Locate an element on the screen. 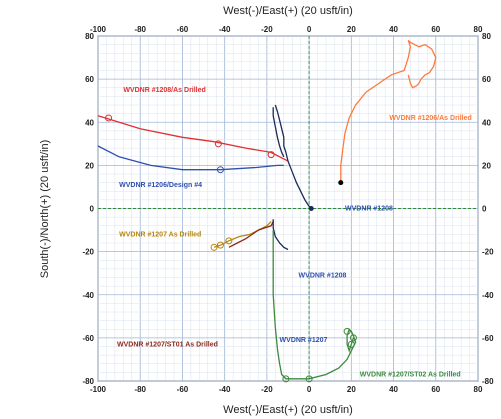 The image size is (501, 419). y-tick-label-left: 40 is located at coordinates (89, 122).